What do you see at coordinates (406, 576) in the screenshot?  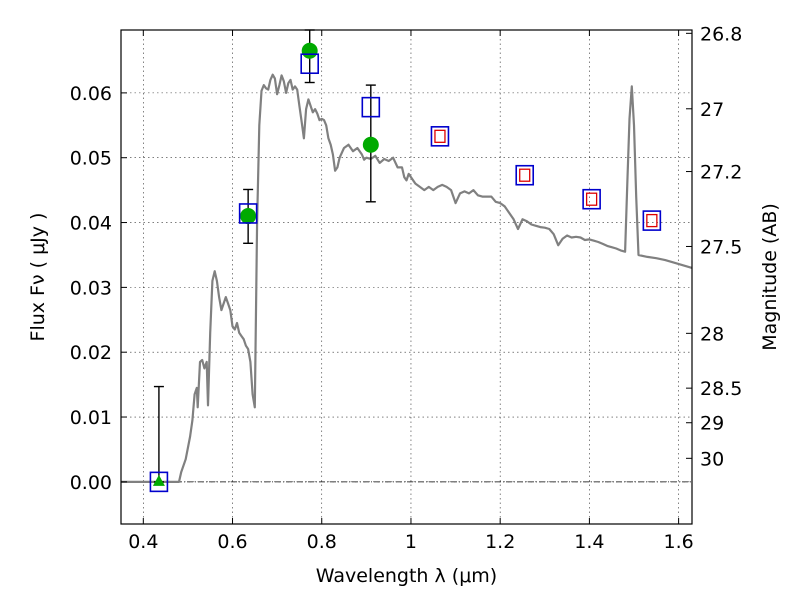 I see `x-axis-label: Wavelength λ (μm)` at bounding box center [406, 576].